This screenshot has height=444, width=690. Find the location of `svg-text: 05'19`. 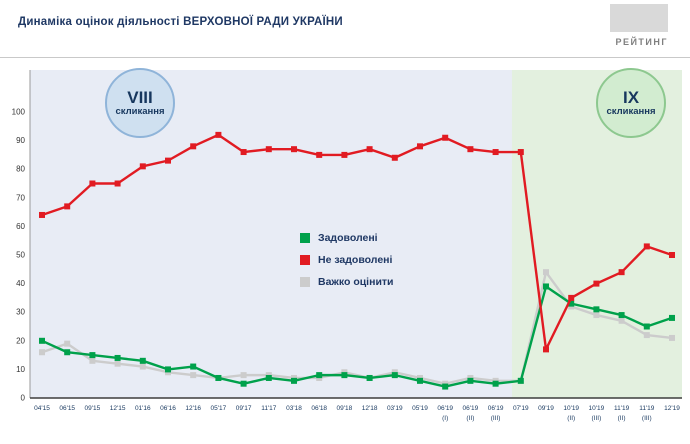

svg-text: 05'19 is located at coordinates (420, 408).